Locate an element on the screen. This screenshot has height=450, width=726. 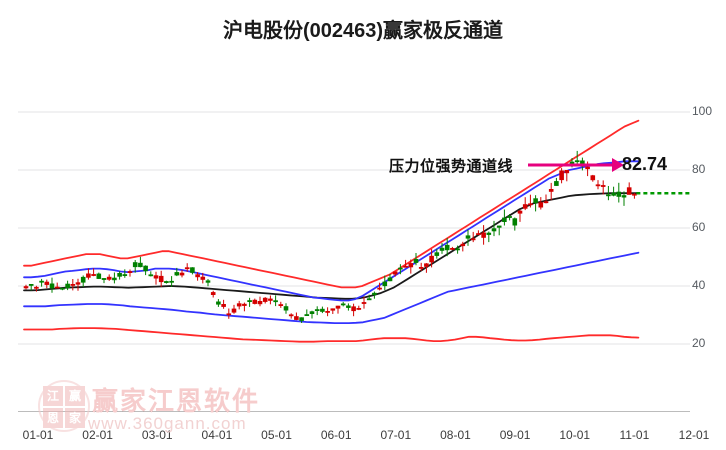
y-axis-tick-60: 60 is located at coordinates (699, 227).